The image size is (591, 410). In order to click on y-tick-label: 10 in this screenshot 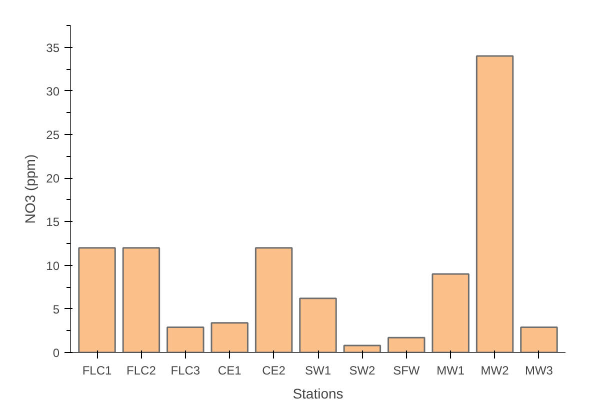, I will do `click(53, 265)`.